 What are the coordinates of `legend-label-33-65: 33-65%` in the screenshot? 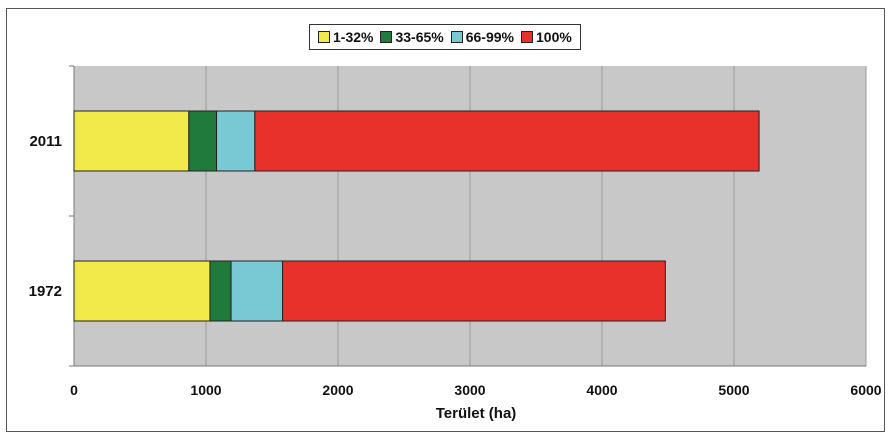 It's located at (419, 37).